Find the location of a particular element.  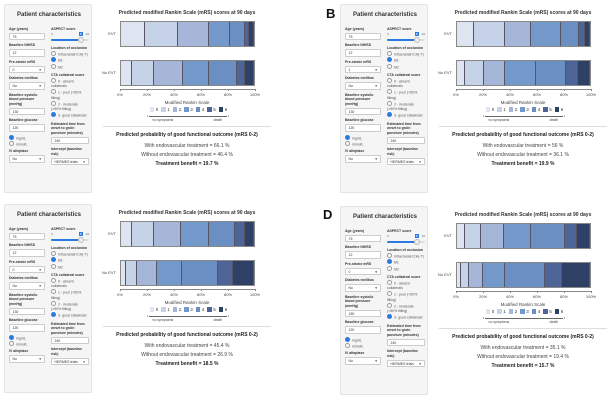

x-tick-label: 0% is located at coordinates (456, 296).